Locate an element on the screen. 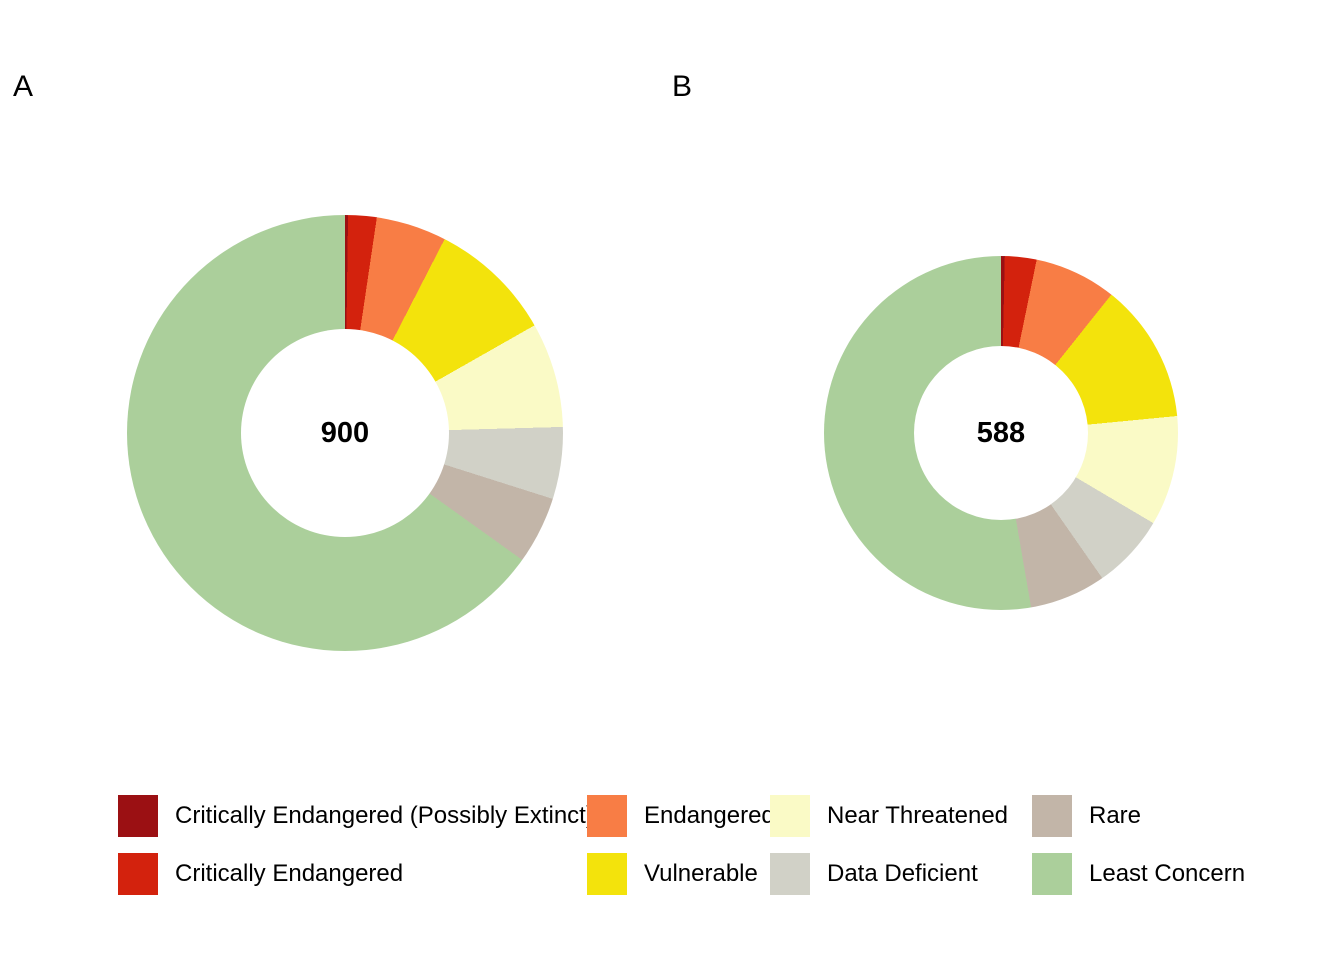  legend-swatch-vulnerable is located at coordinates (607, 874).